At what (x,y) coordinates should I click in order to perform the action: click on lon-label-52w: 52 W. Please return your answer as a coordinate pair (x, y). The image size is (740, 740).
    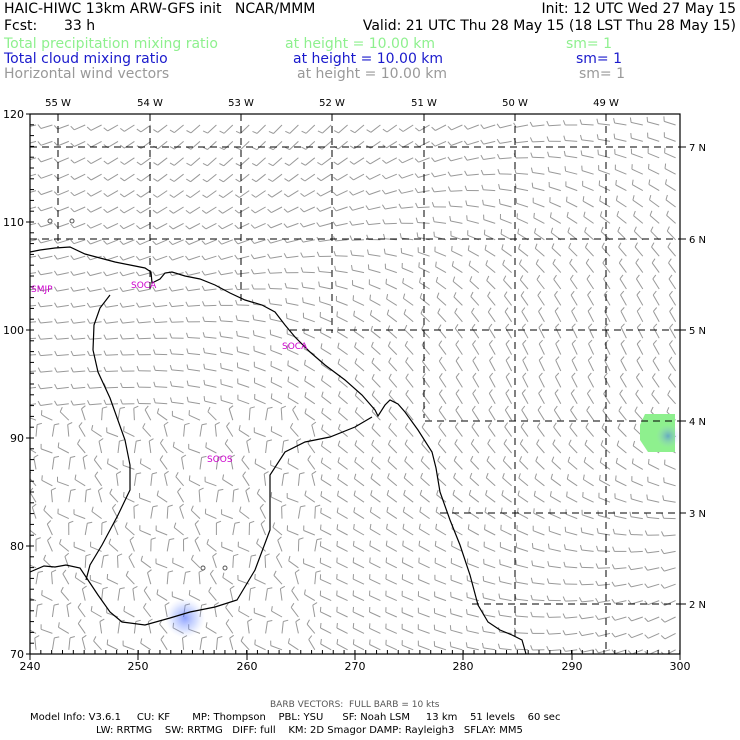
    Looking at the image, I should click on (332, 103).